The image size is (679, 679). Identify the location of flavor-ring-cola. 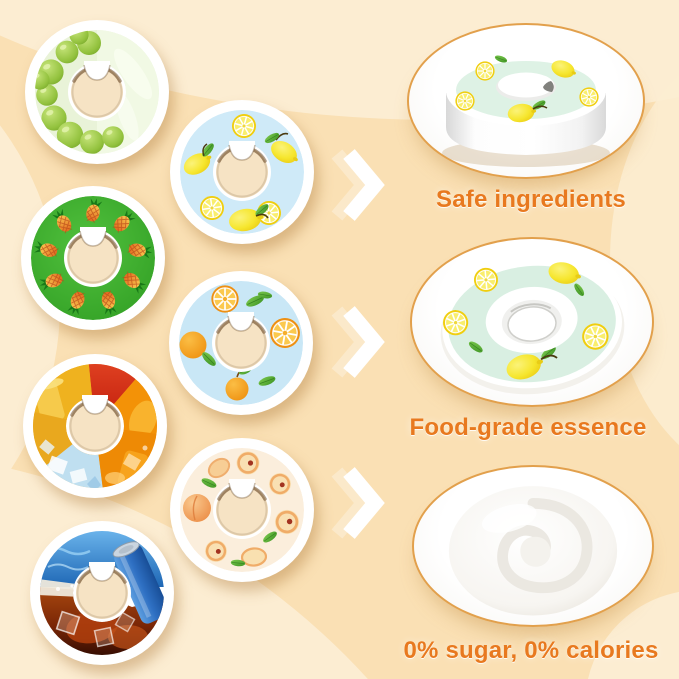
(102, 593).